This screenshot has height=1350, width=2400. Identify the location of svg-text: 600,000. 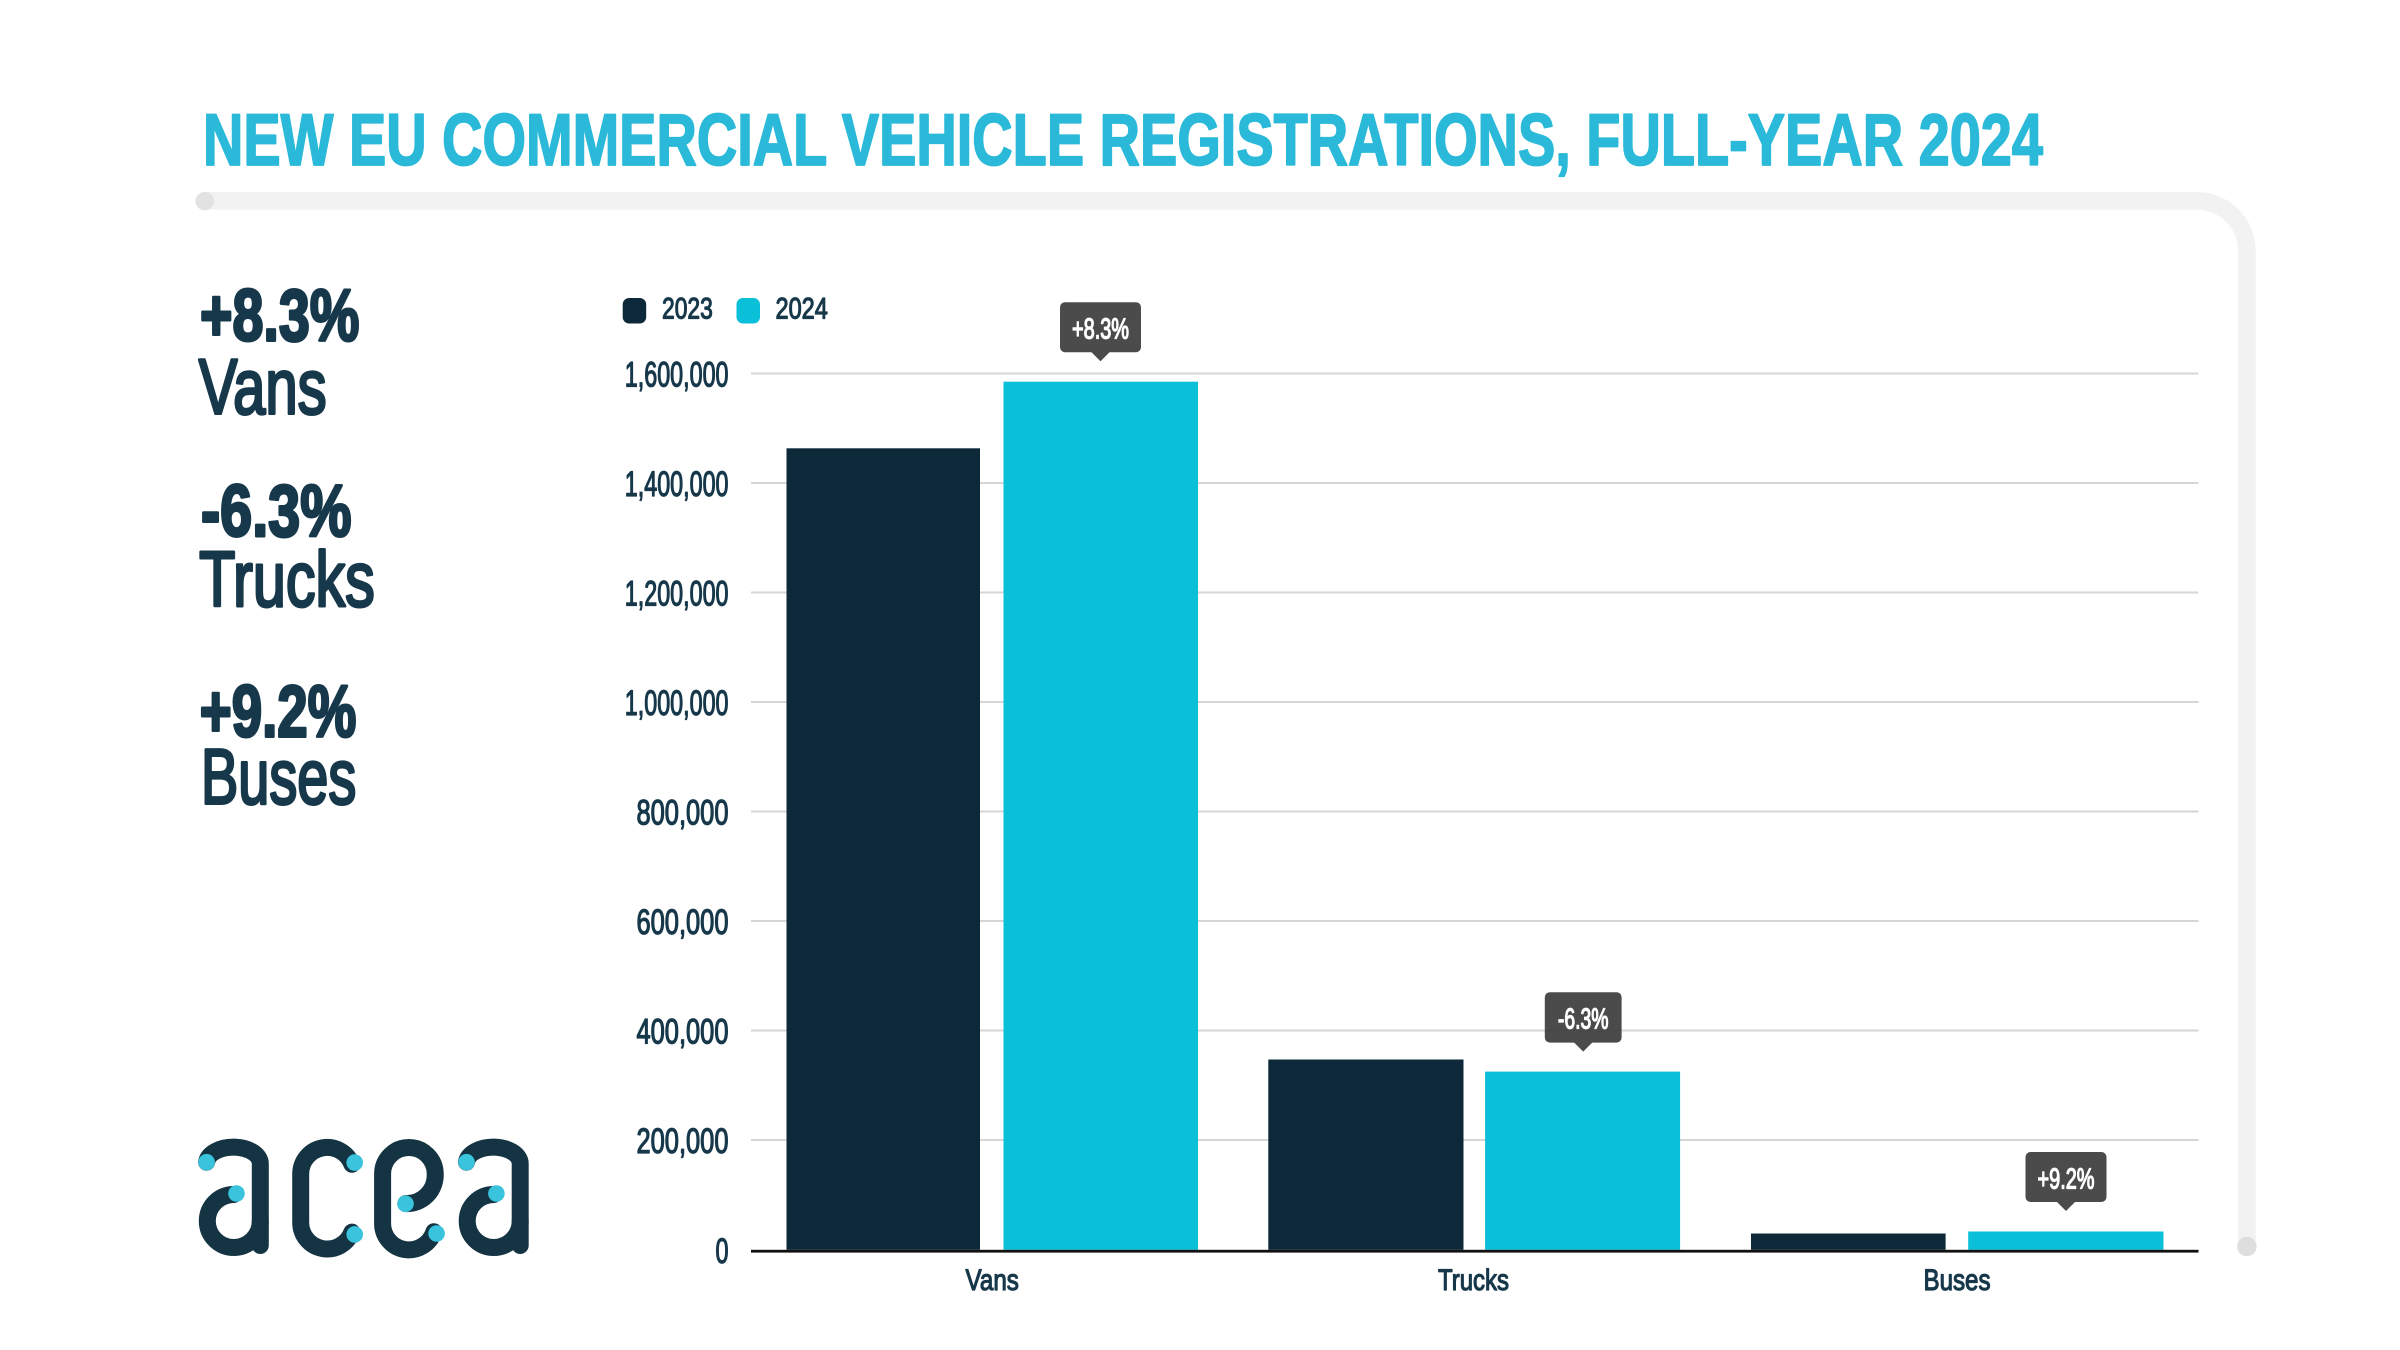
(683, 922).